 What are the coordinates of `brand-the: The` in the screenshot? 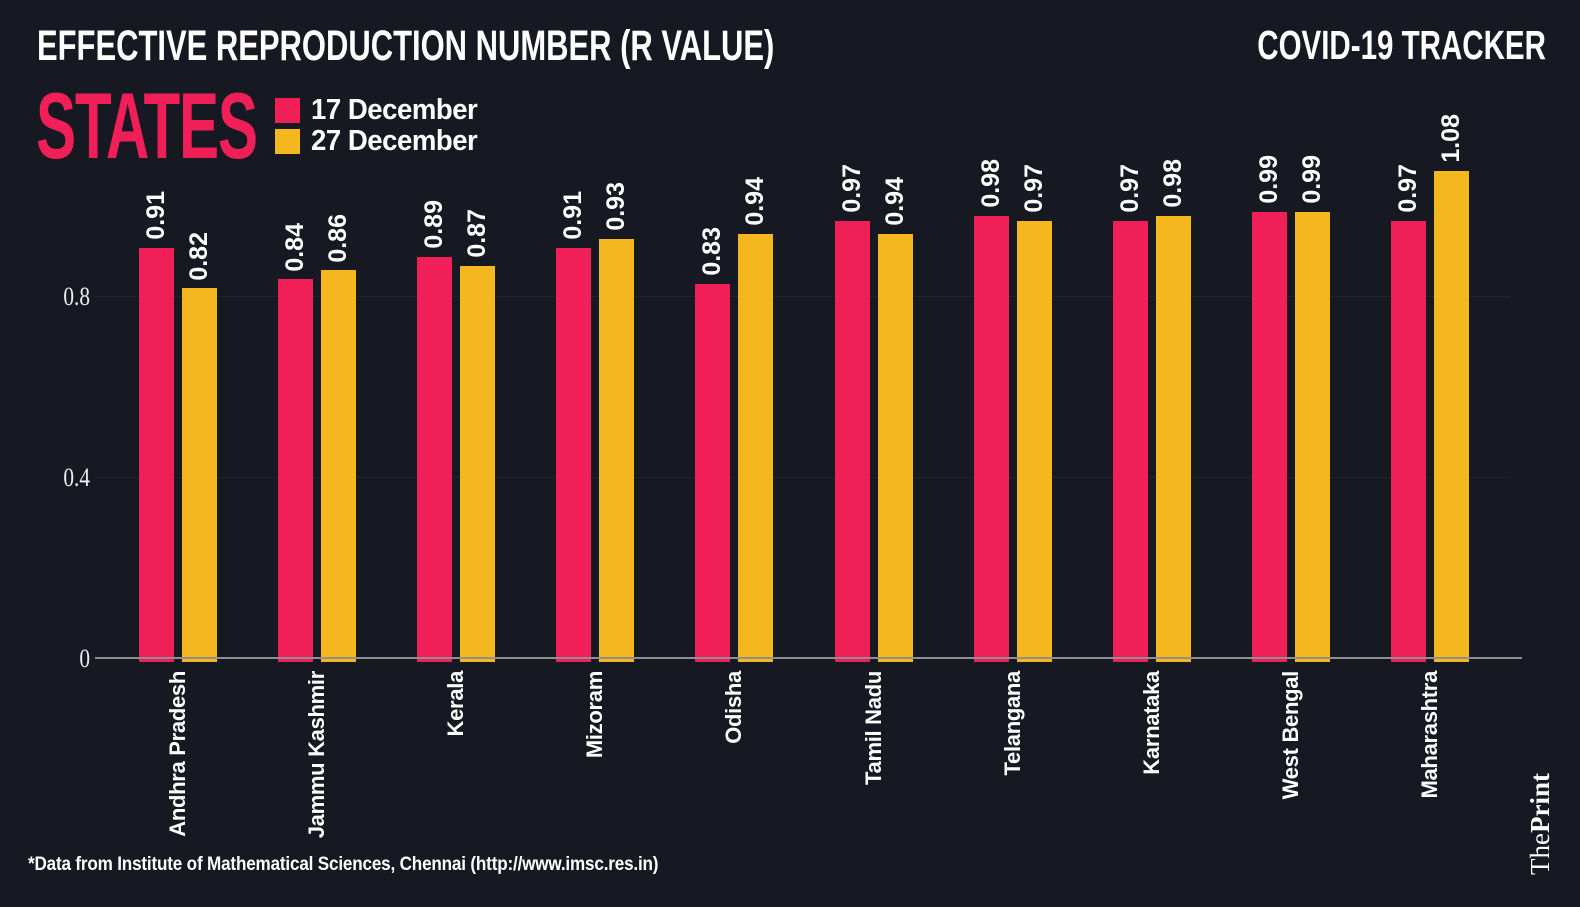 It's located at (1540, 854).